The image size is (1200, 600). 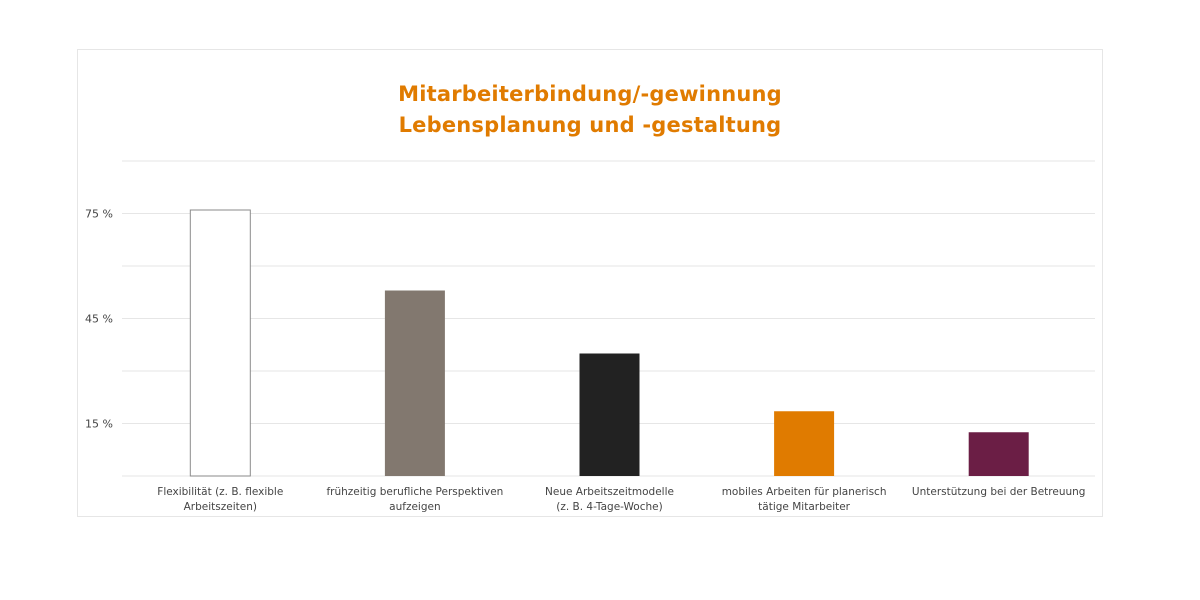 What do you see at coordinates (804, 492) in the screenshot?
I see `x-tick-label: mobiles Arbeiten für planerisch` at bounding box center [804, 492].